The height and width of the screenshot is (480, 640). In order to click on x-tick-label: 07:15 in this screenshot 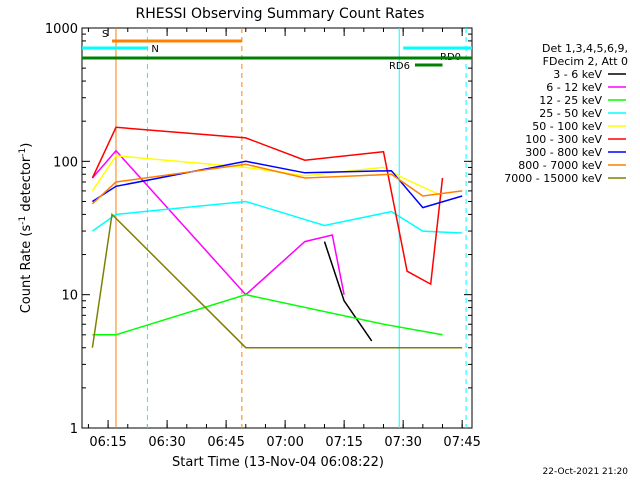, I will do `click(343, 442)`.